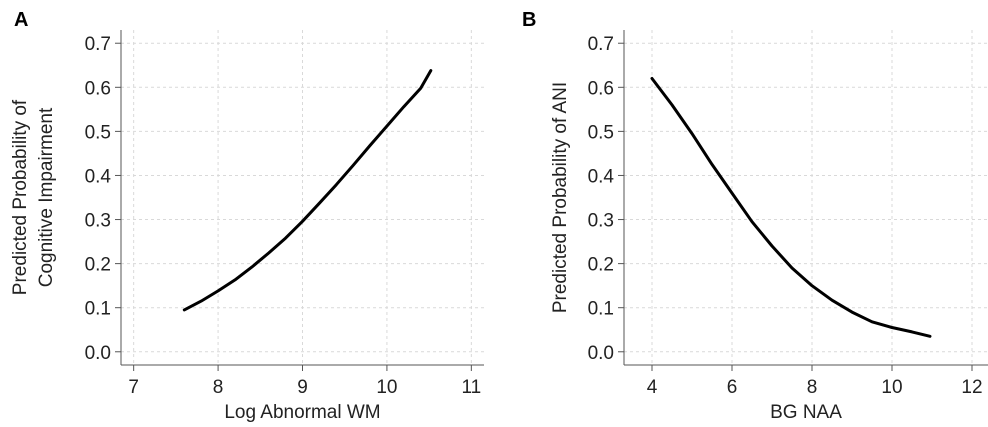 This screenshot has width=988, height=427. I want to click on x-tick-label: 12, so click(971, 387).